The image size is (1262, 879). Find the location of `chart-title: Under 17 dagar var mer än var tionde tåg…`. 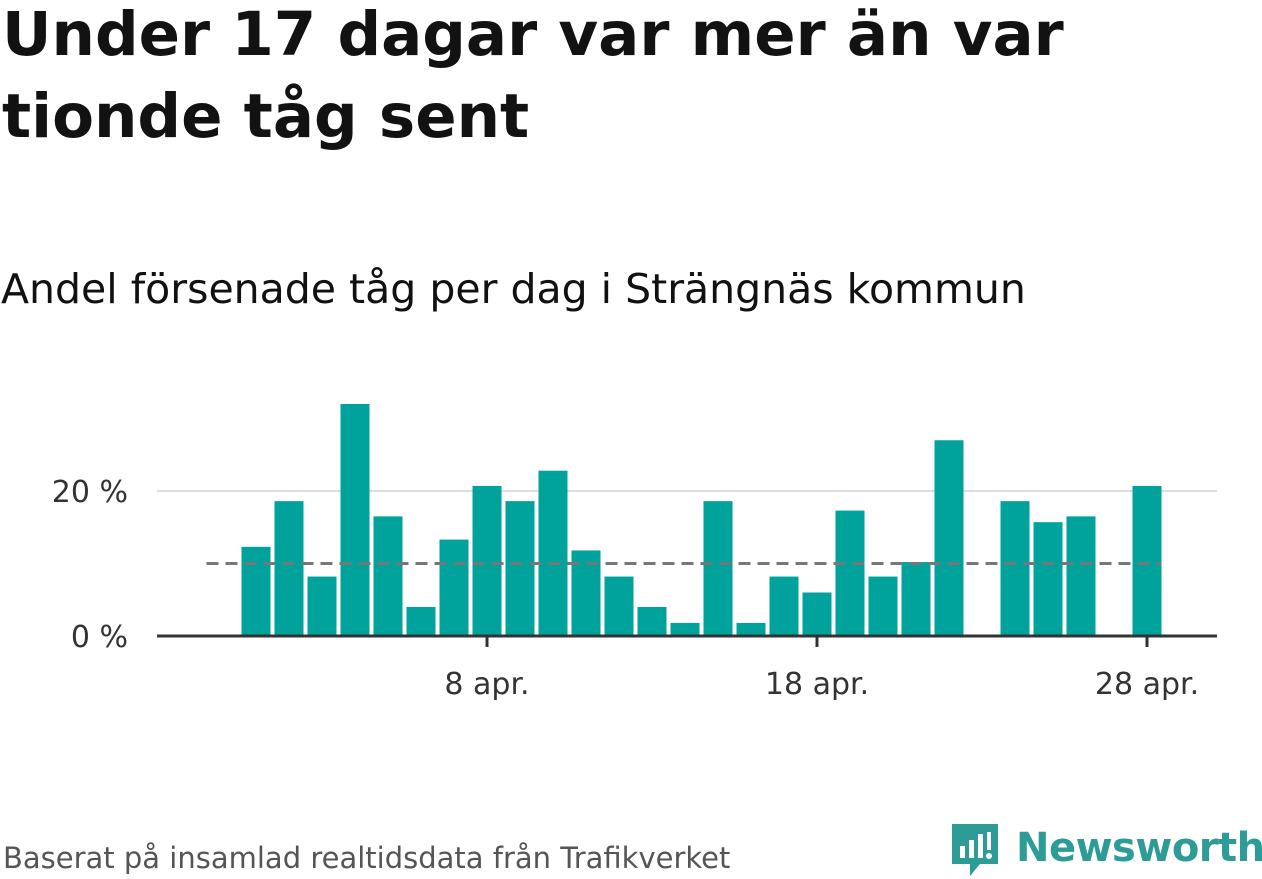

chart-title: Under 17 dagar var mer än var tionde tåg… is located at coordinates (533, 76).